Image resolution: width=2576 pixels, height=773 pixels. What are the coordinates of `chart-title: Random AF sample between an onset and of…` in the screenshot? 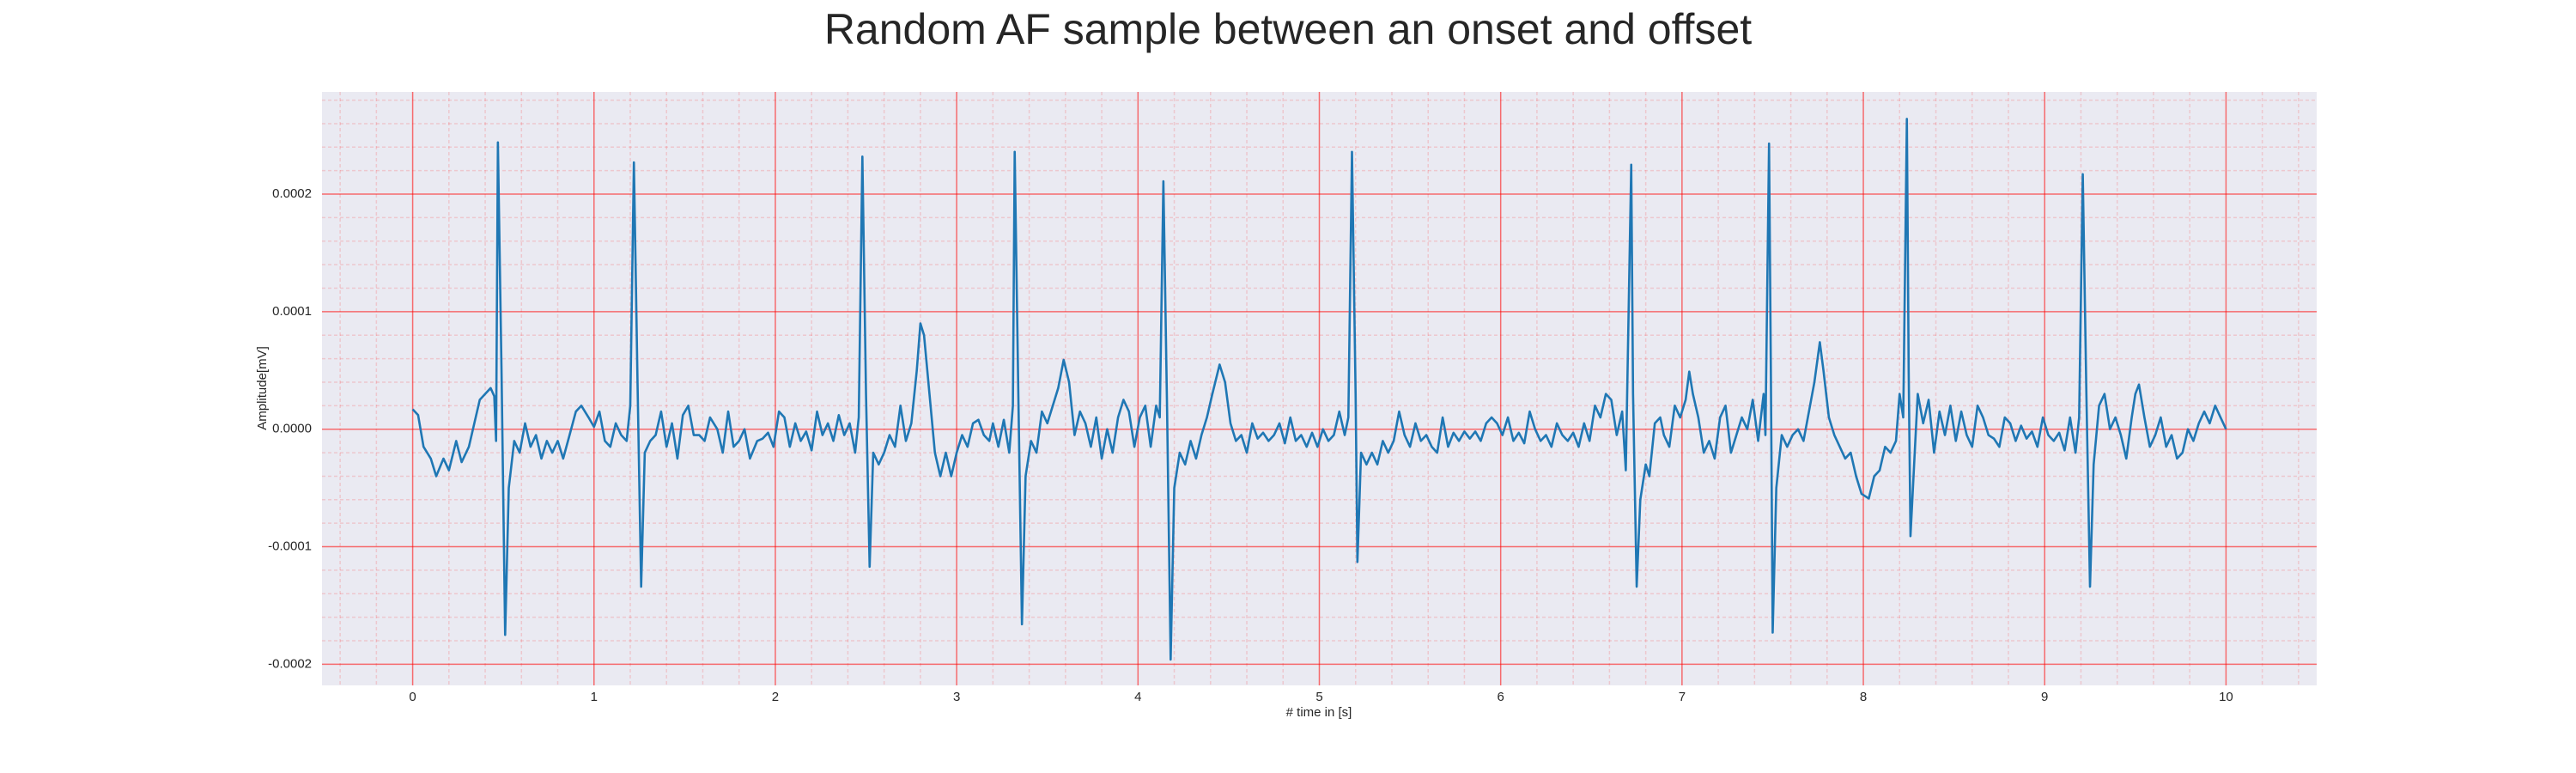 It's located at (1288, 29).